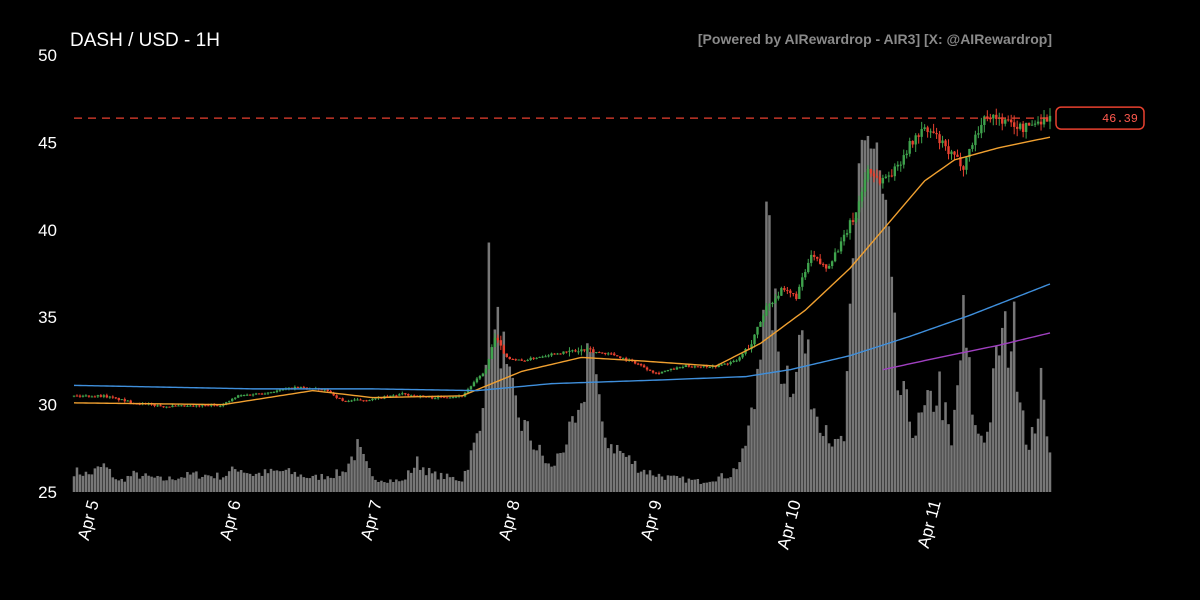 This screenshot has width=1200, height=600. What do you see at coordinates (929, 524) in the screenshot?
I see `x-tick-label: Apr 11` at bounding box center [929, 524].